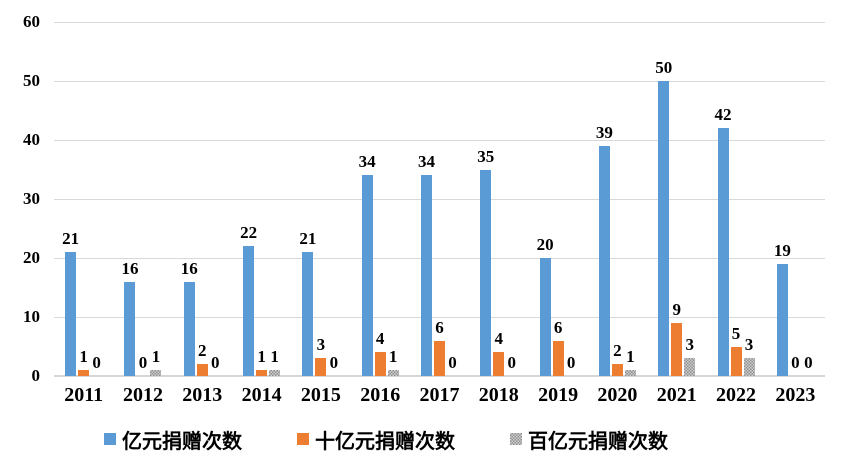 Image resolution: width=854 pixels, height=469 pixels. Describe the element at coordinates (664, 67) in the screenshot. I see `data-label-2021-series0: 50` at that location.